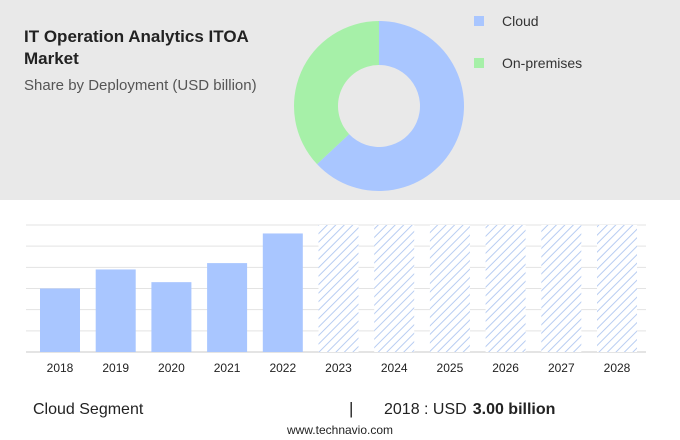 This screenshot has width=680, height=440. What do you see at coordinates (617, 288) in the screenshot?
I see `forecast-bar-2028` at bounding box center [617, 288].